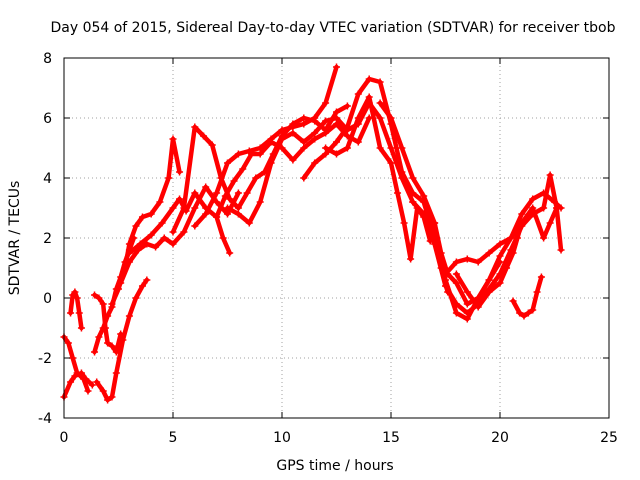 The image size is (640, 480). Describe the element at coordinates (45, 419) in the screenshot. I see `y-tick-label: -4` at that location.